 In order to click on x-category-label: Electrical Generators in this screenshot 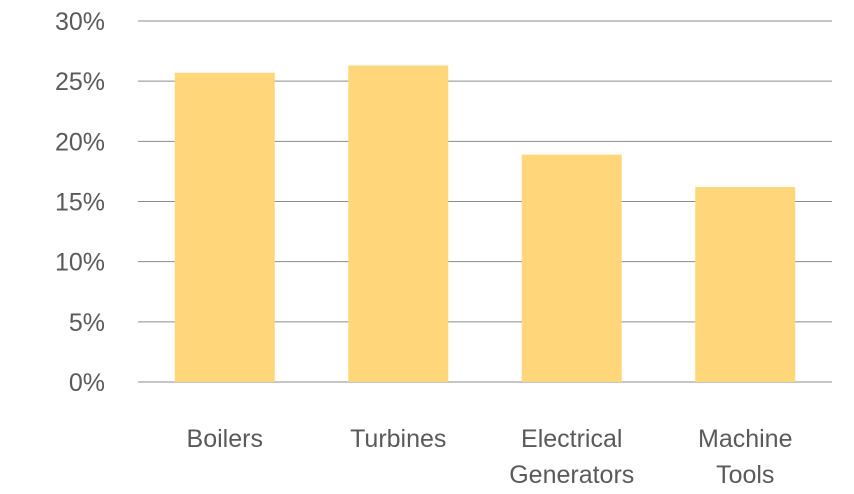, I will do `click(571, 457)`.